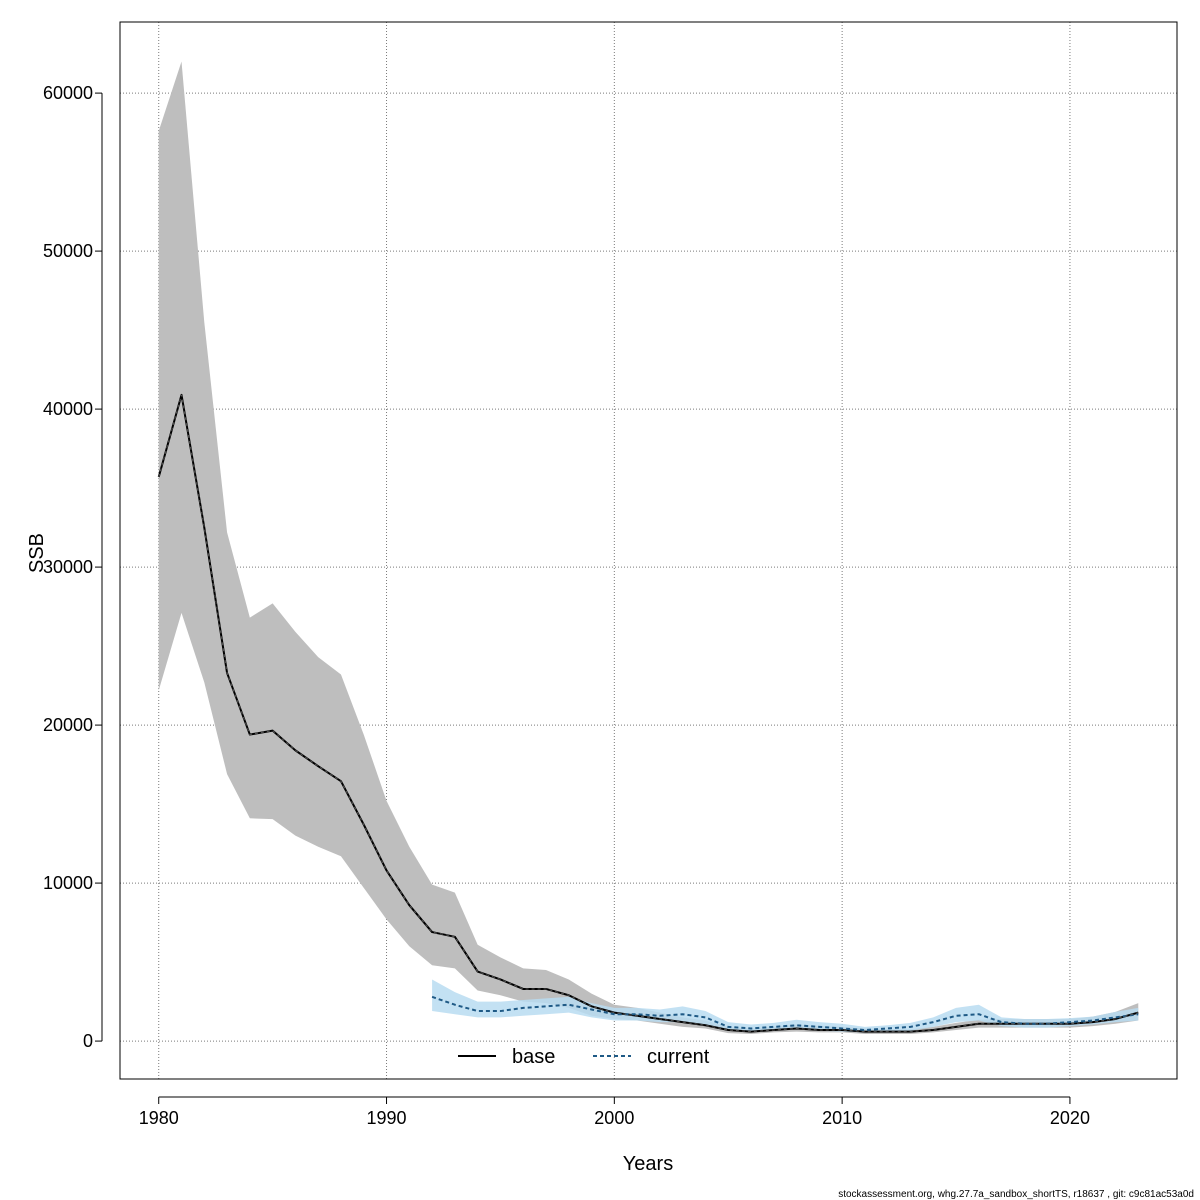 The width and height of the screenshot is (1200, 1200). I want to click on legend-current-label: current, so click(678, 1057).